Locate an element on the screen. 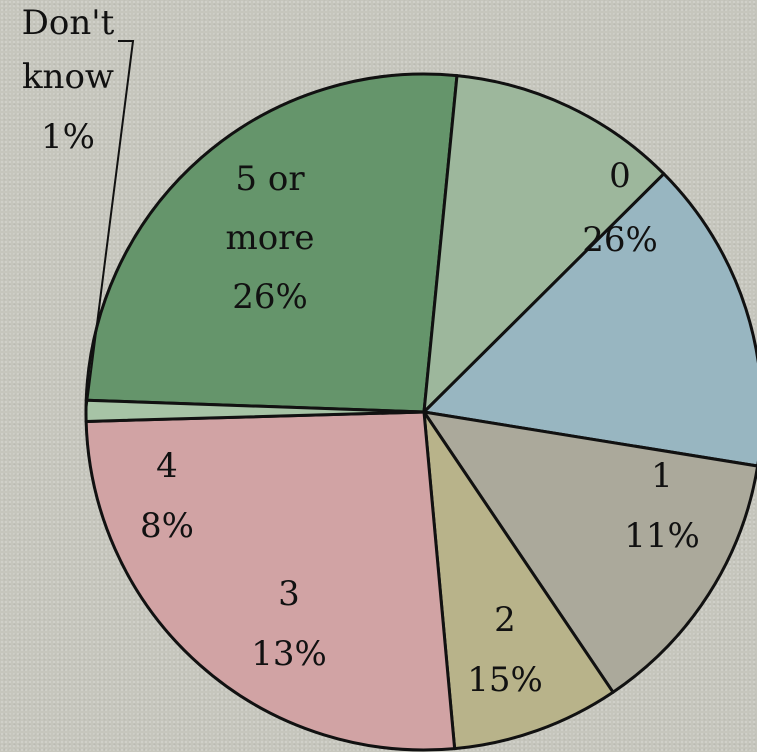 This screenshot has height=752, width=757. leader-line-dont-know is located at coordinates (110, 225).